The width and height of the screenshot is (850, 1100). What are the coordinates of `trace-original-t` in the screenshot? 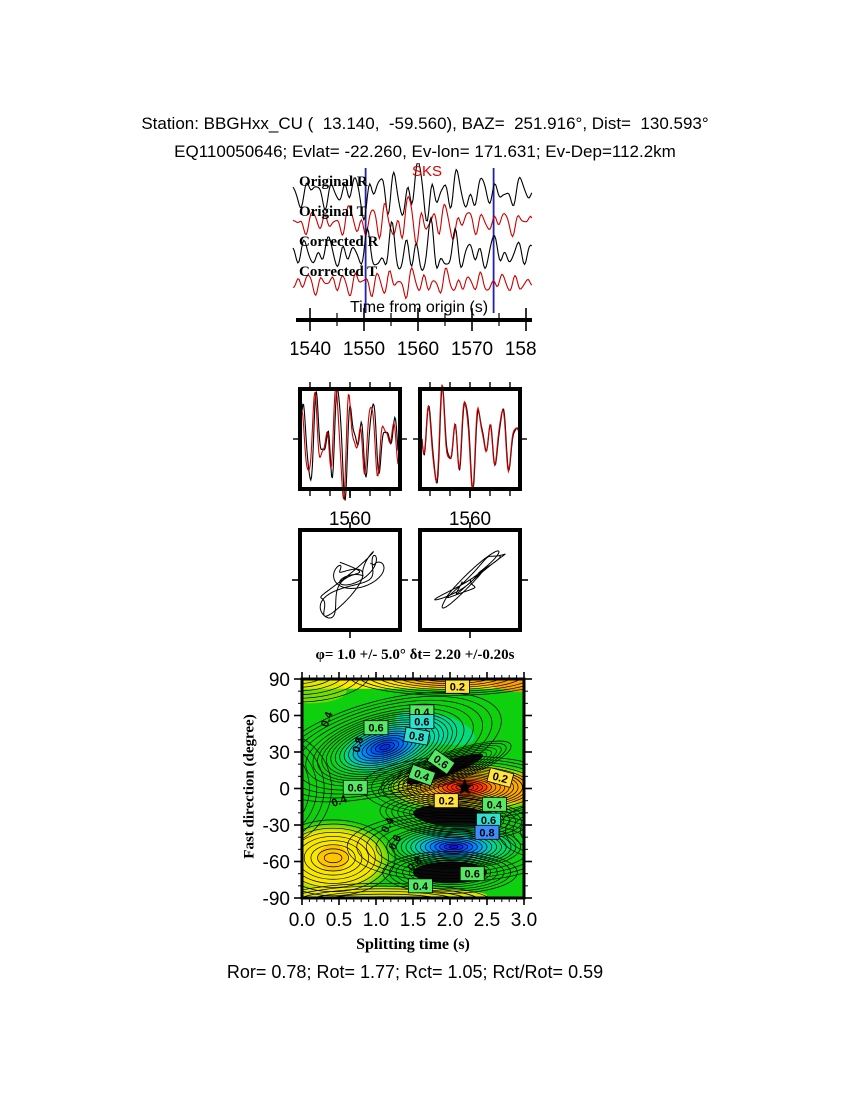 It's located at (412, 221).